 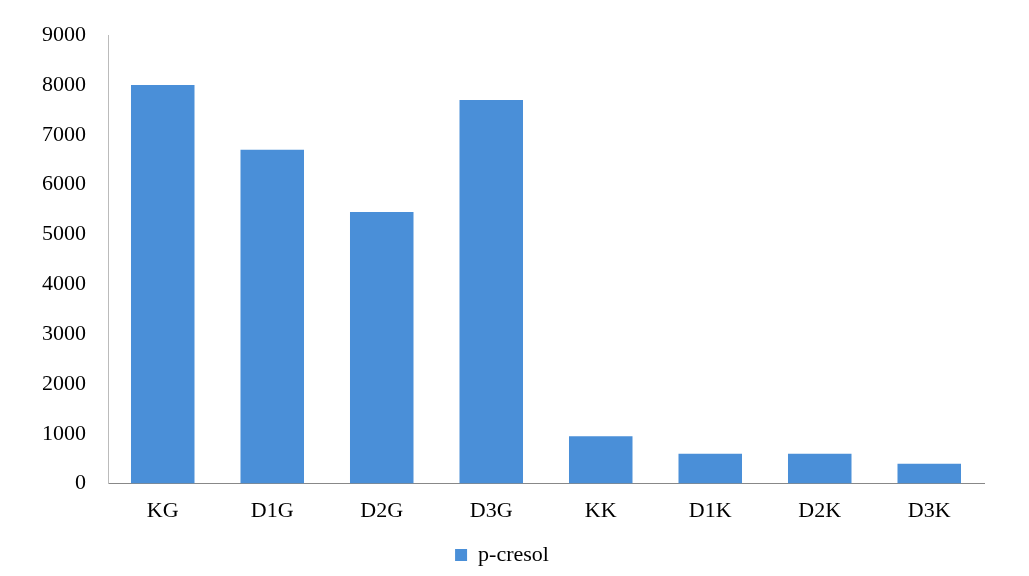 What do you see at coordinates (80, 482) in the screenshot?
I see `y-tick-label: 0` at bounding box center [80, 482].